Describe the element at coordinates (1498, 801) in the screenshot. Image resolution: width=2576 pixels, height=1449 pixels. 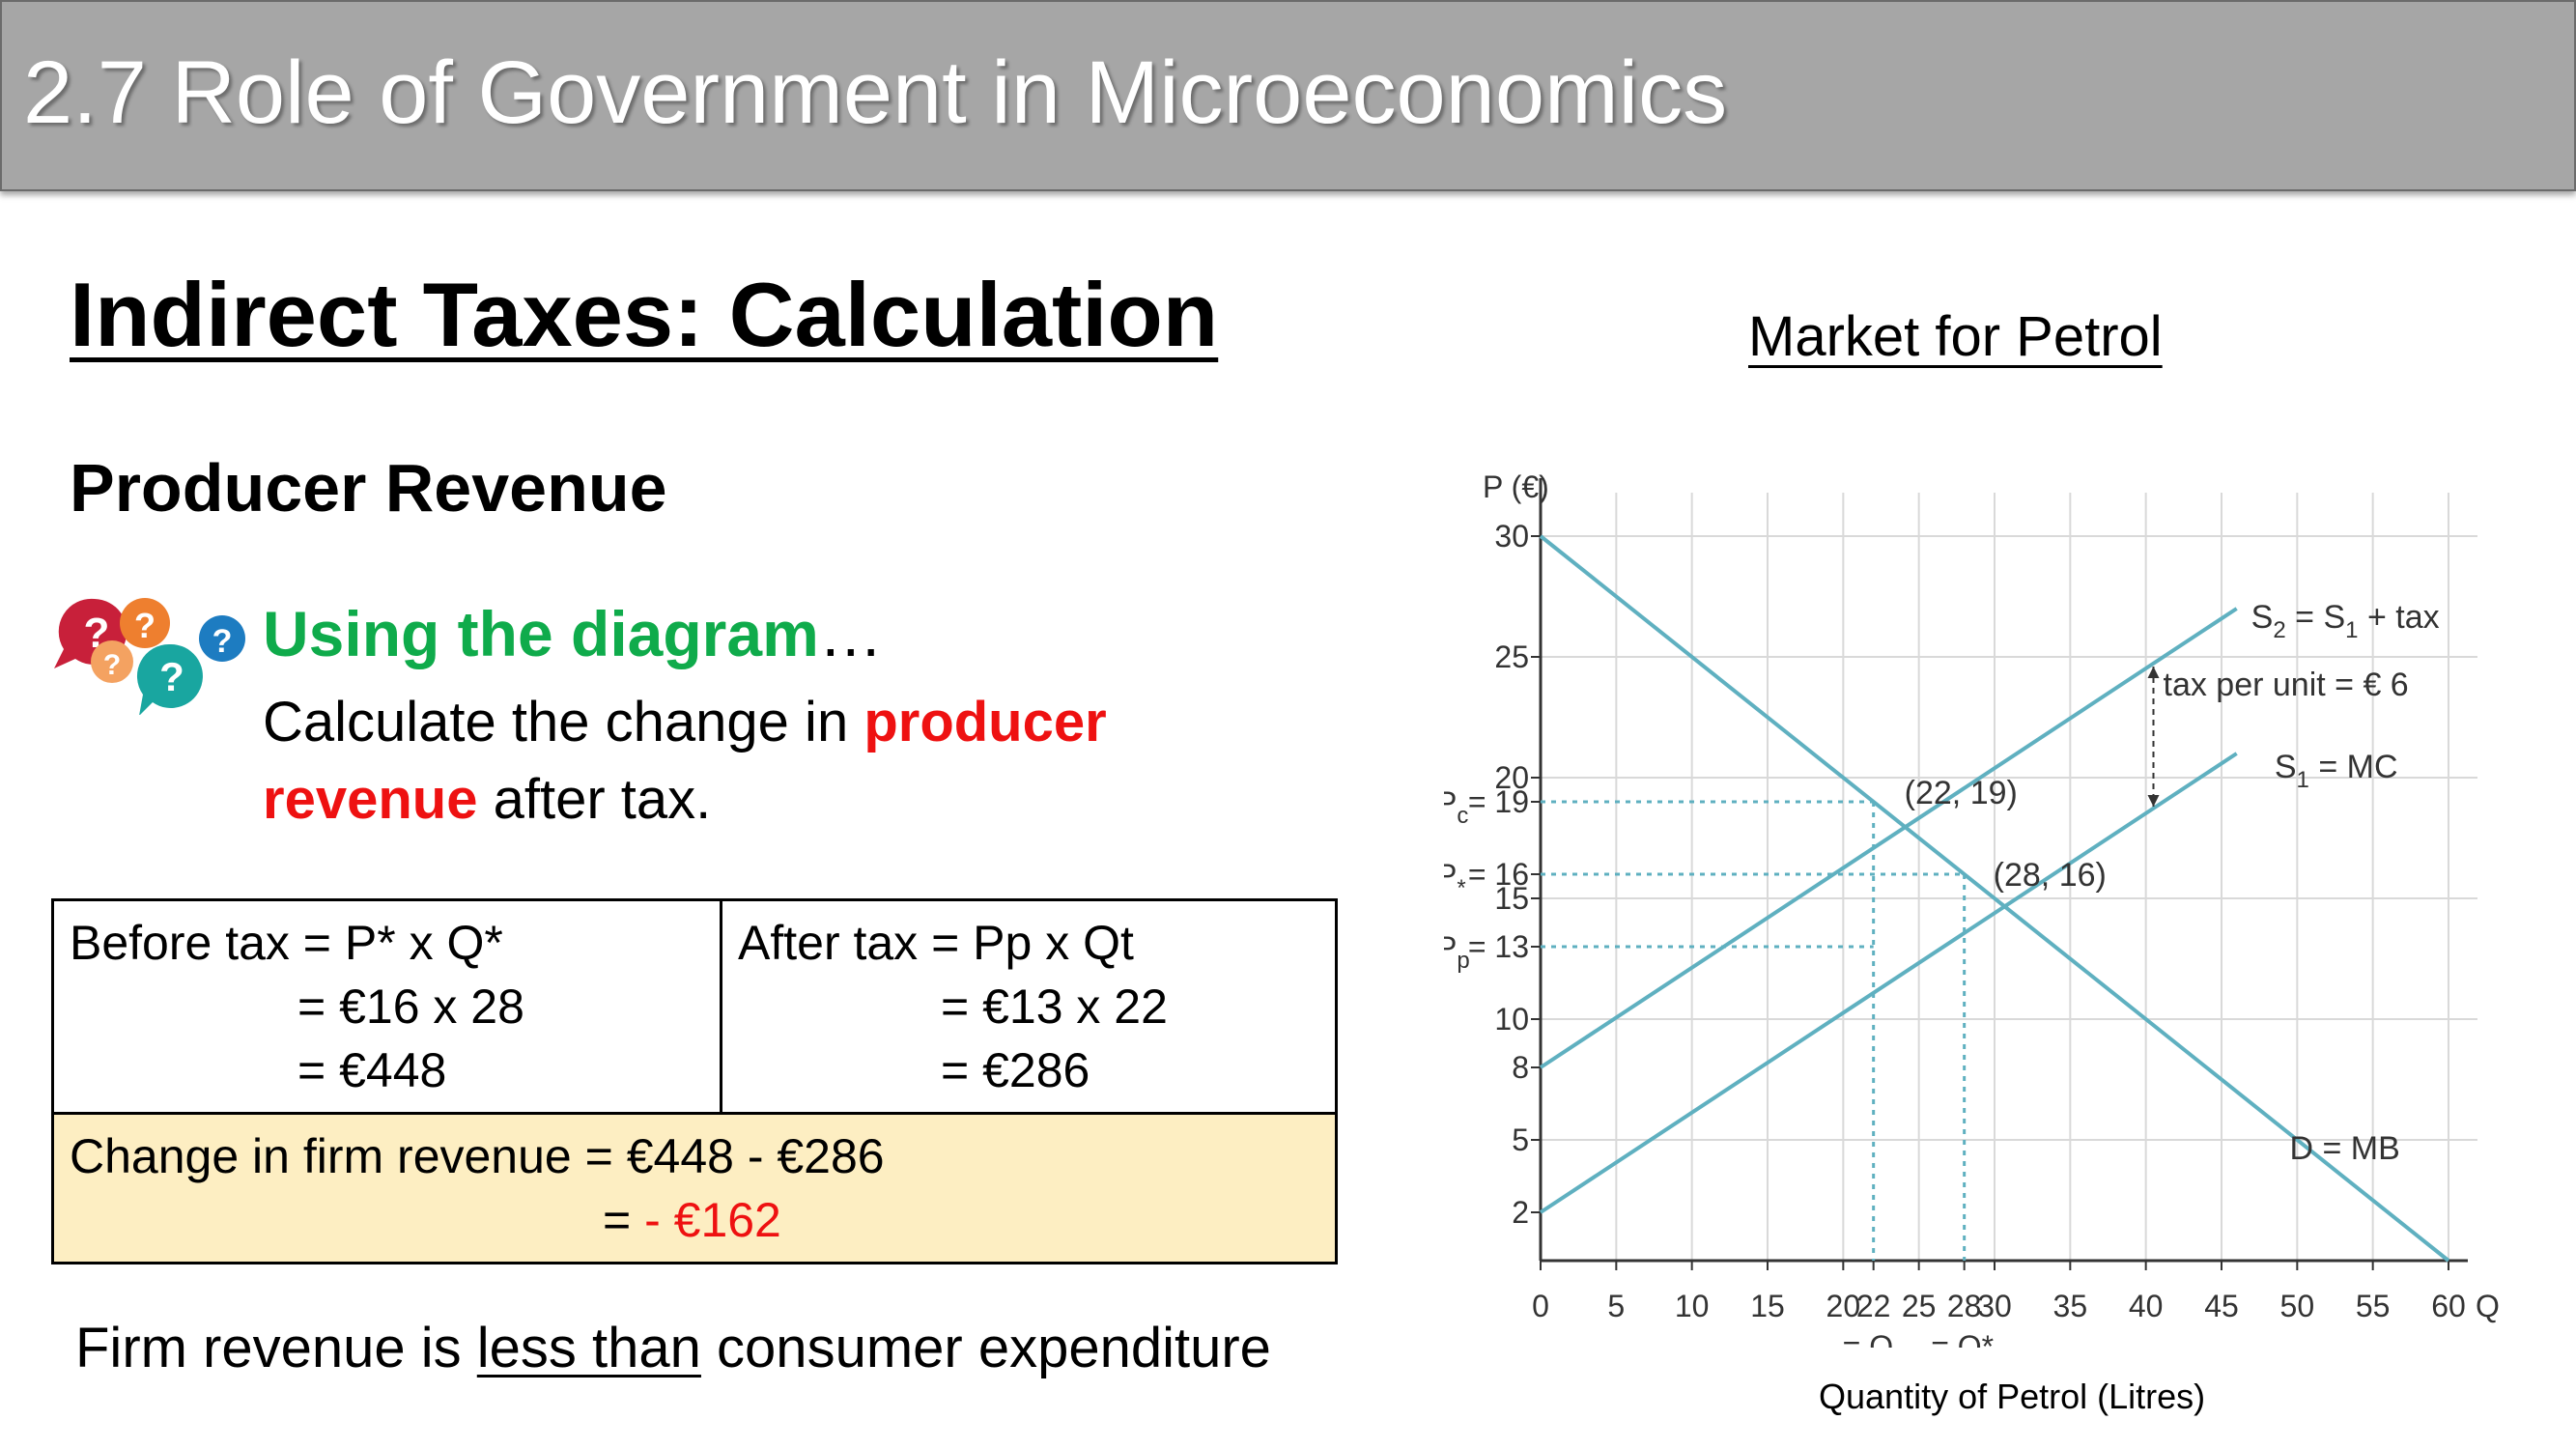
I see `y-tick-label: = 19` at that location.